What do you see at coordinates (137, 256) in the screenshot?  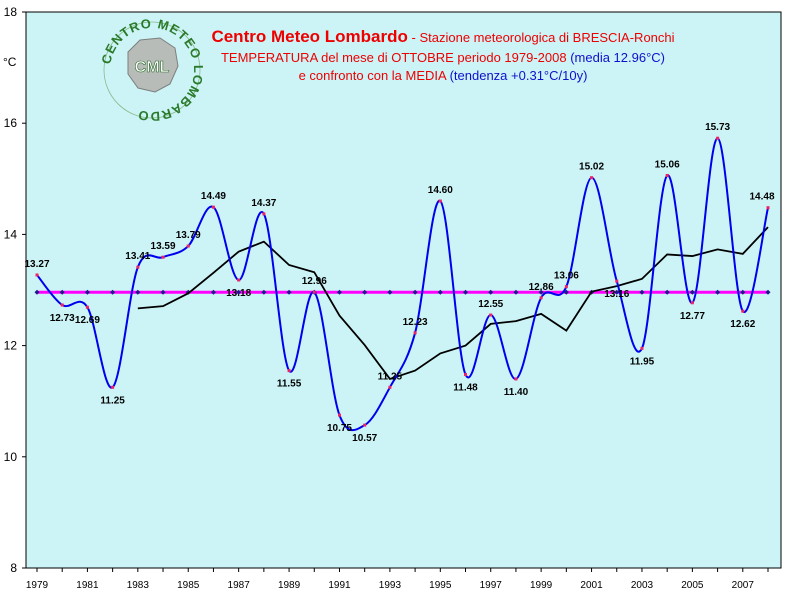 I see `data-label: 13.41` at bounding box center [137, 256].